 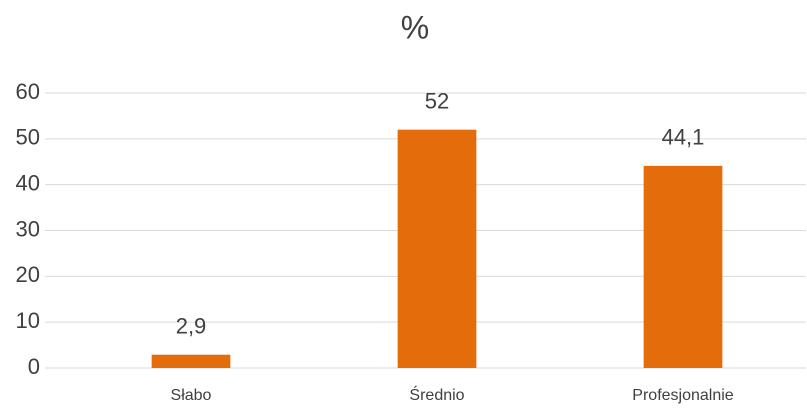 I want to click on y-tick-label: 40, so click(x=28, y=182).